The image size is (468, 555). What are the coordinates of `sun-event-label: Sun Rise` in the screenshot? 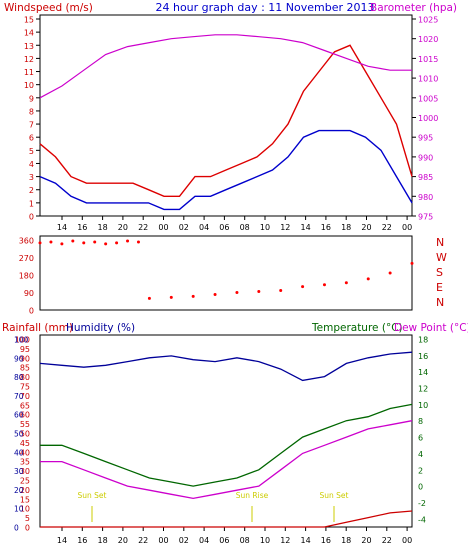 It's located at (252, 495).